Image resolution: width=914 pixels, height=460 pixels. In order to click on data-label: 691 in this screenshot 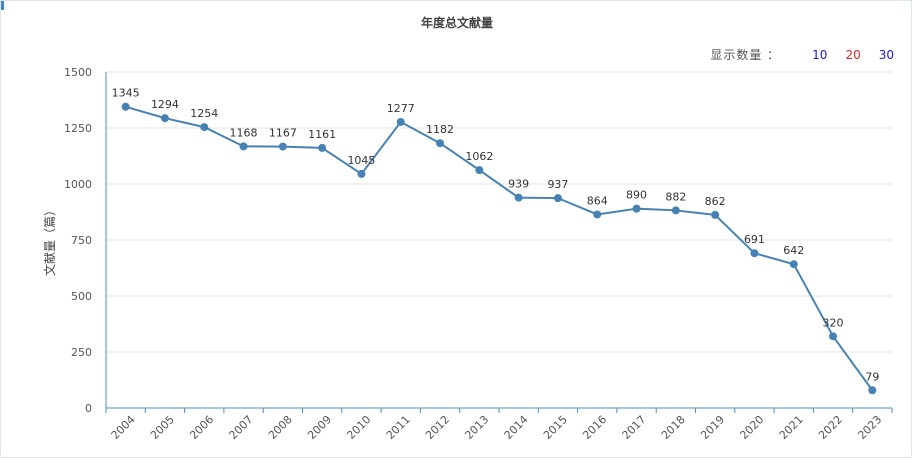, I will do `click(754, 239)`.